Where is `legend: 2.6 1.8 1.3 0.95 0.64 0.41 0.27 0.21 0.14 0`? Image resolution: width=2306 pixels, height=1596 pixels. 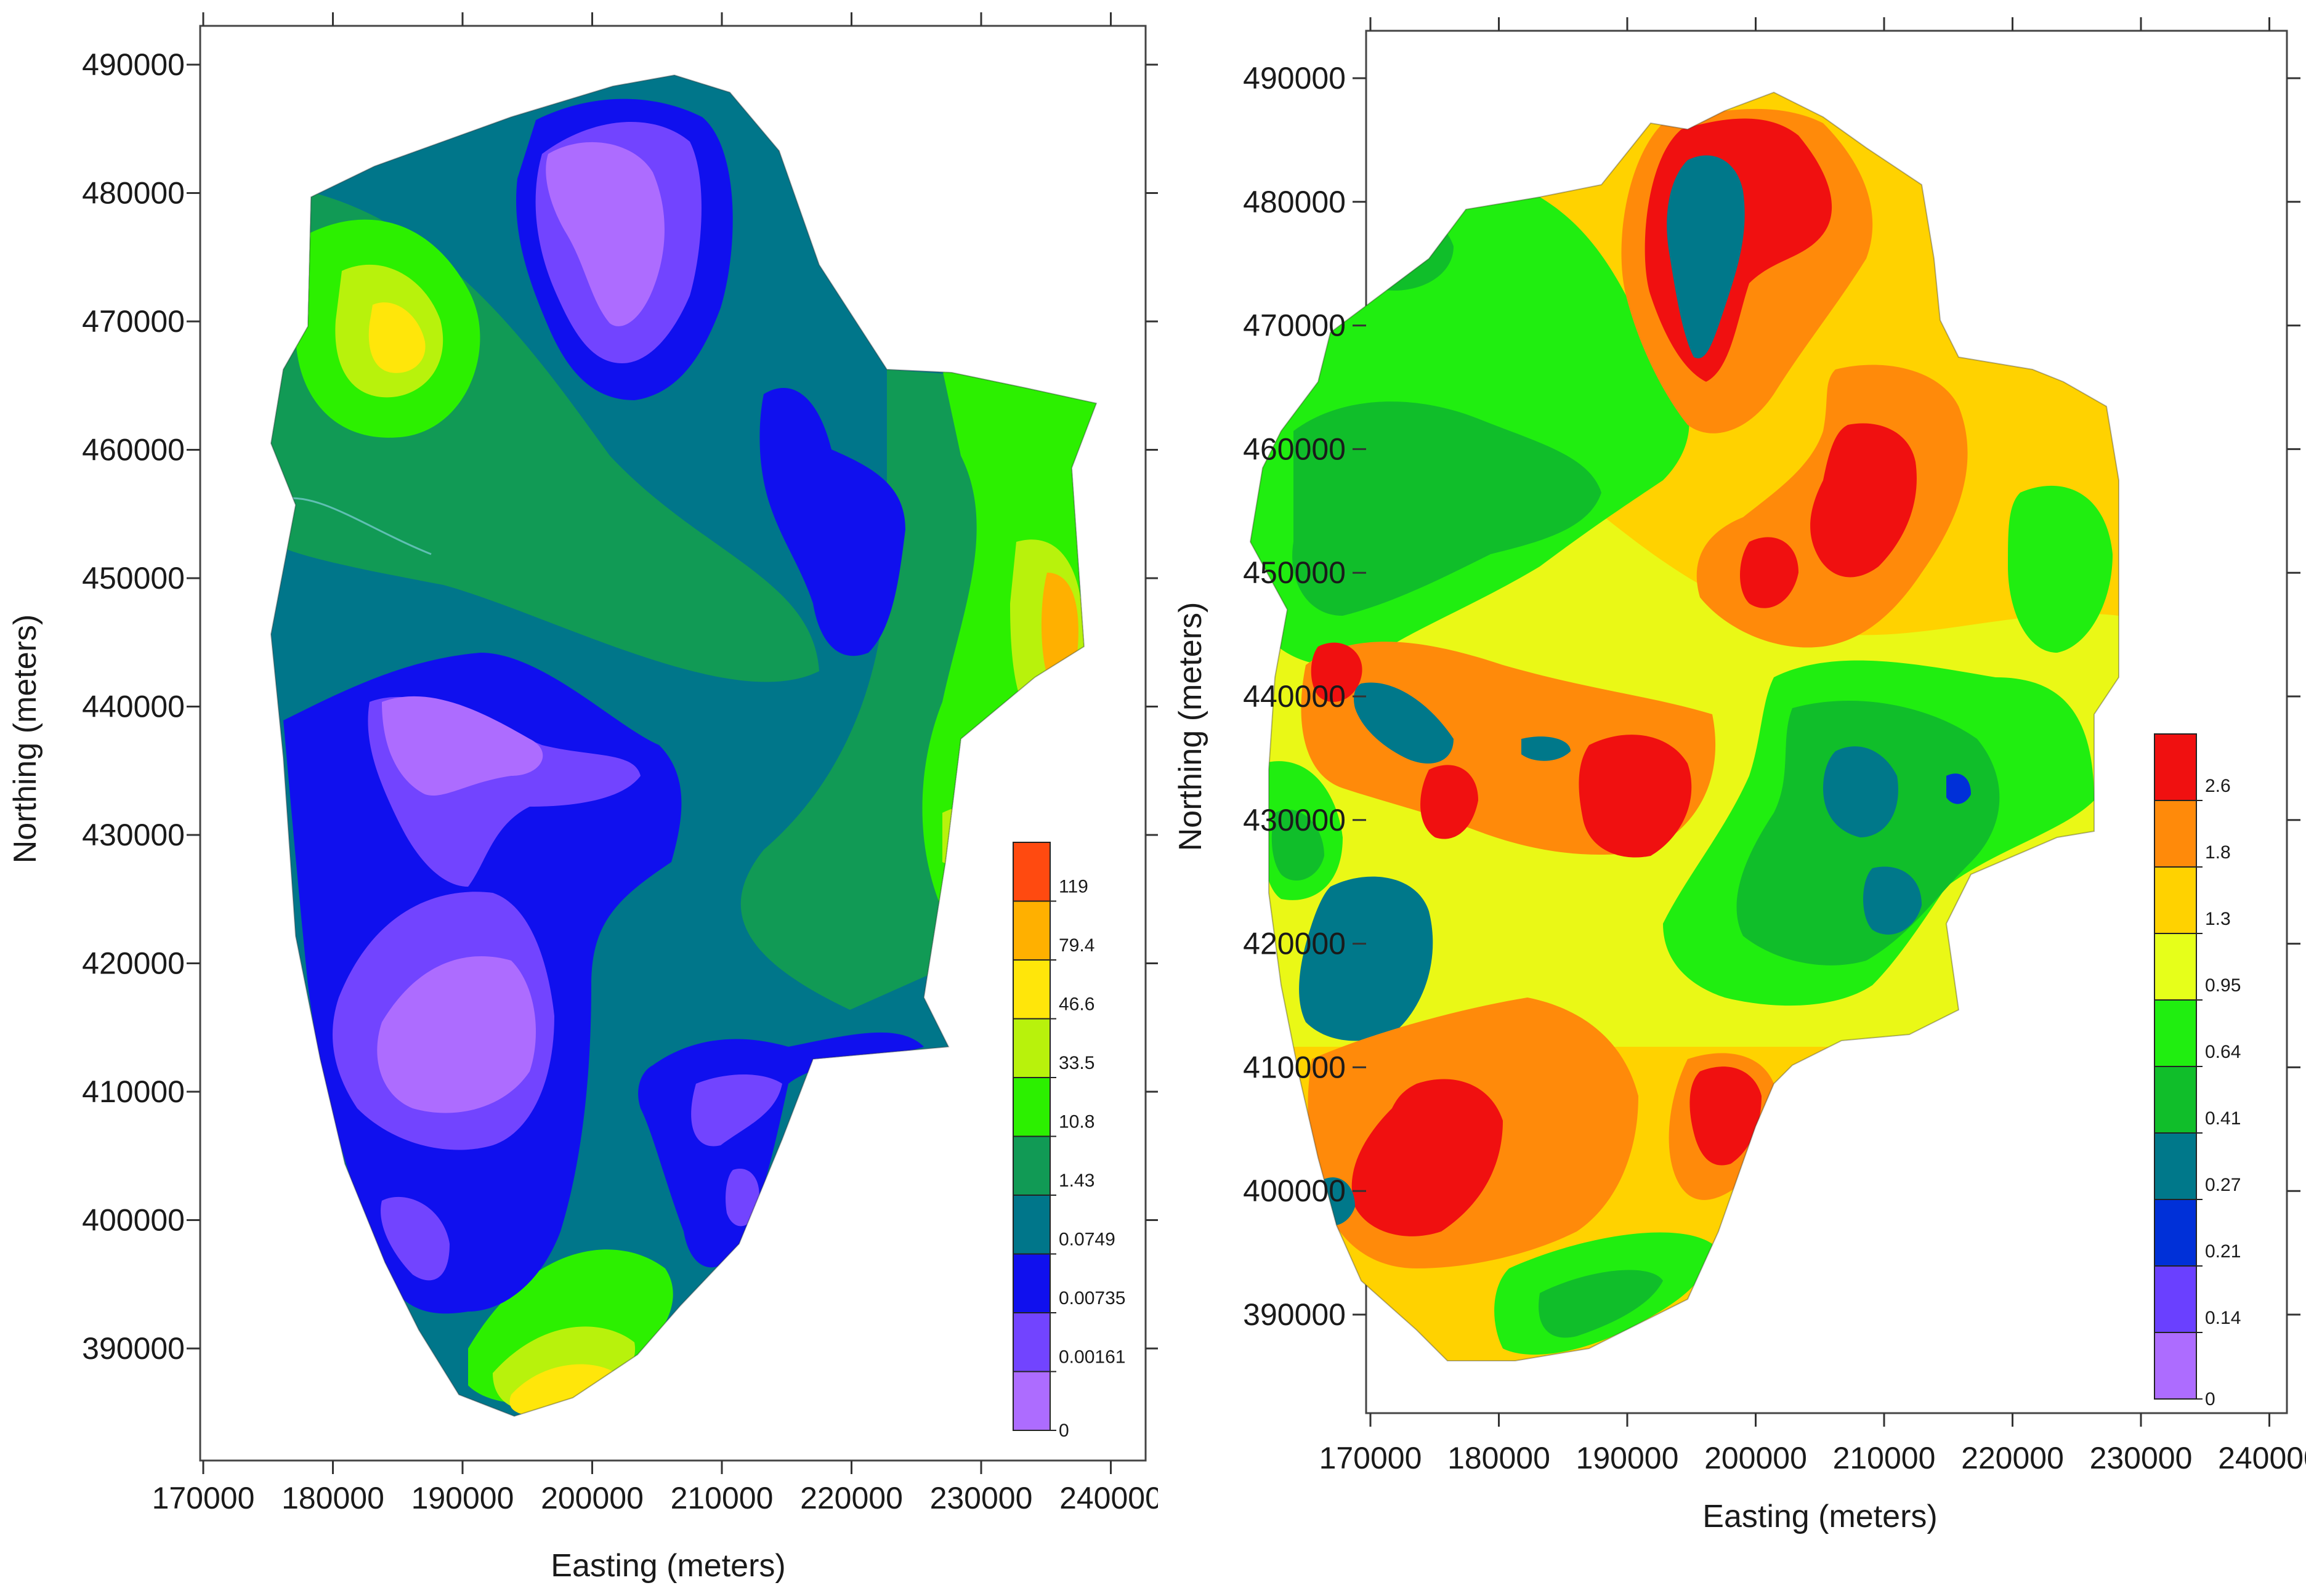
legend: 2.6 1.8 1.3 0.95 0.64 0.41 0.27 0.21 0.14 0 is located at coordinates (2197, 1071).